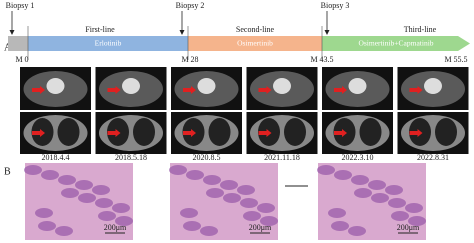 This screenshot has width=474, height=243. Describe the element at coordinates (190, 5) in the screenshot. I see `biopsy-label: Biopsy 2` at that location.